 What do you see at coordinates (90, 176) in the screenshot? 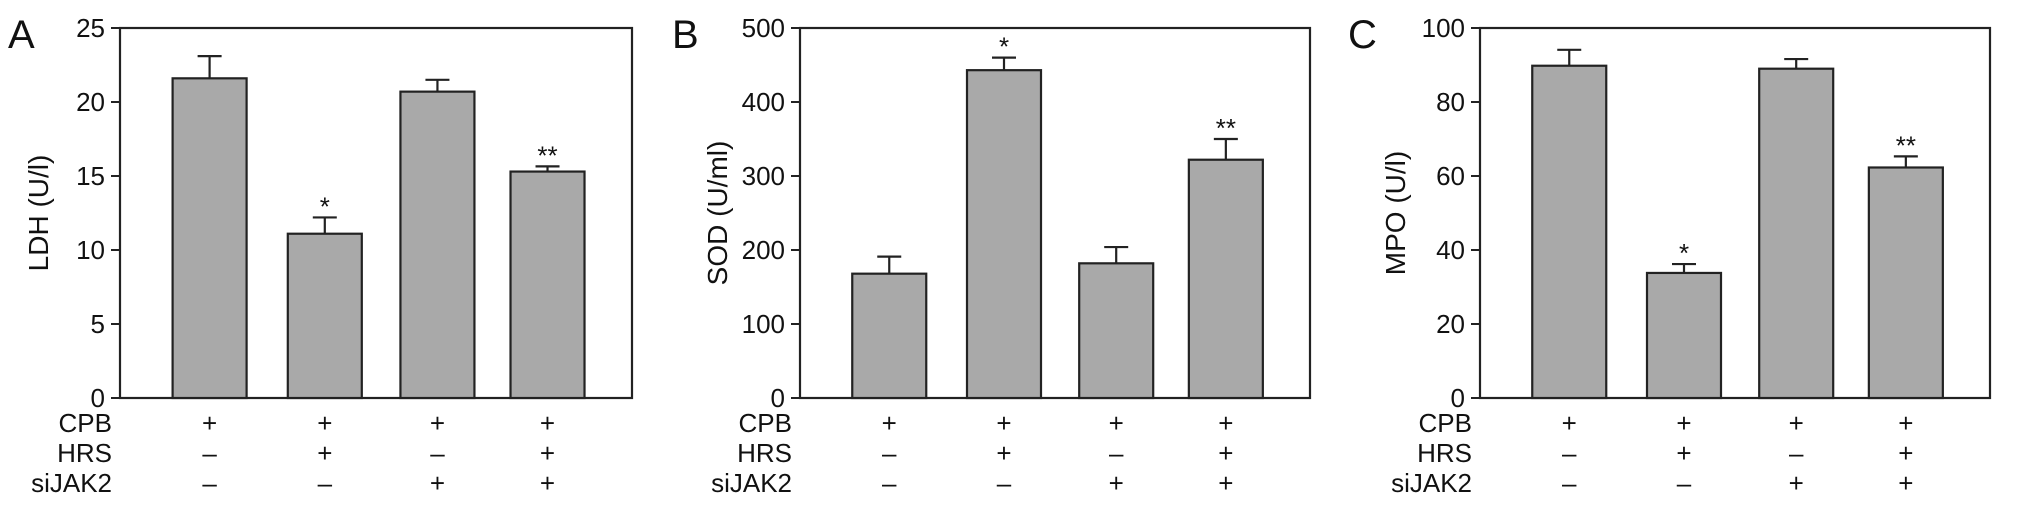
I see `y-tick-label: 15` at bounding box center [90, 176].